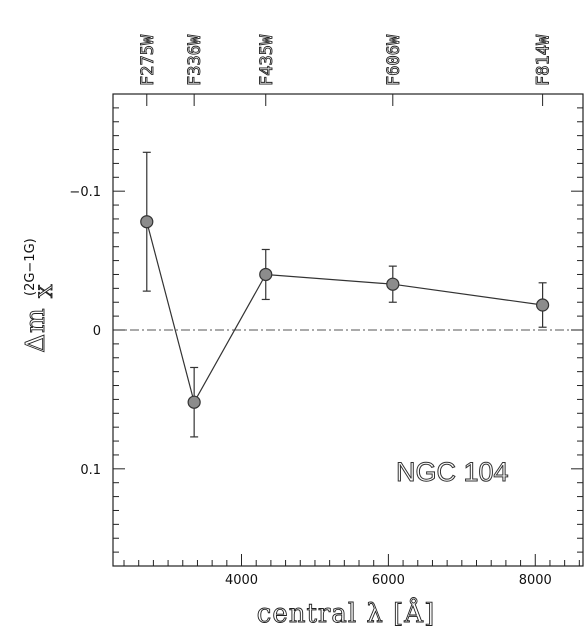  What do you see at coordinates (535, 580) in the screenshot?
I see `x-tick-label: 8000` at bounding box center [535, 580].